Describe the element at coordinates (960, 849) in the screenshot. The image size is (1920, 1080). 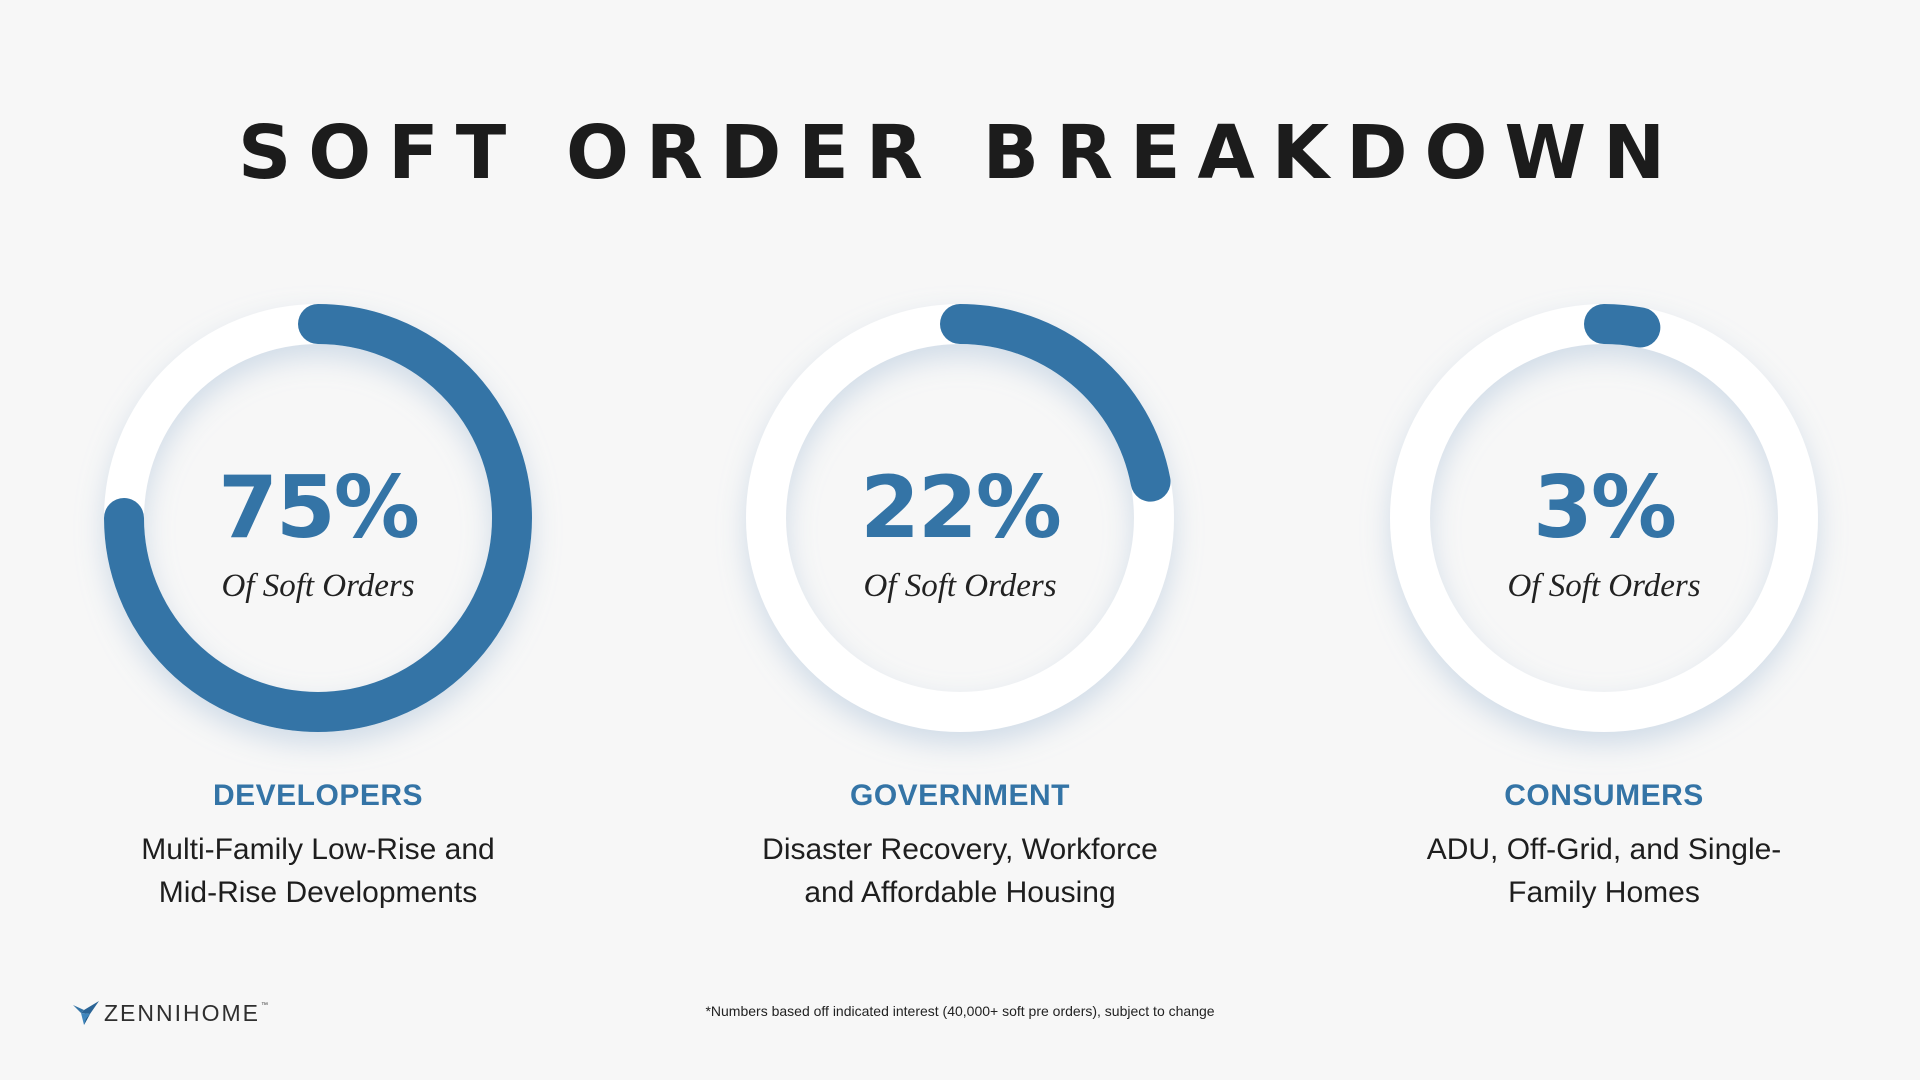
I see `description-line: Disaster Recovery, Workforce` at that location.